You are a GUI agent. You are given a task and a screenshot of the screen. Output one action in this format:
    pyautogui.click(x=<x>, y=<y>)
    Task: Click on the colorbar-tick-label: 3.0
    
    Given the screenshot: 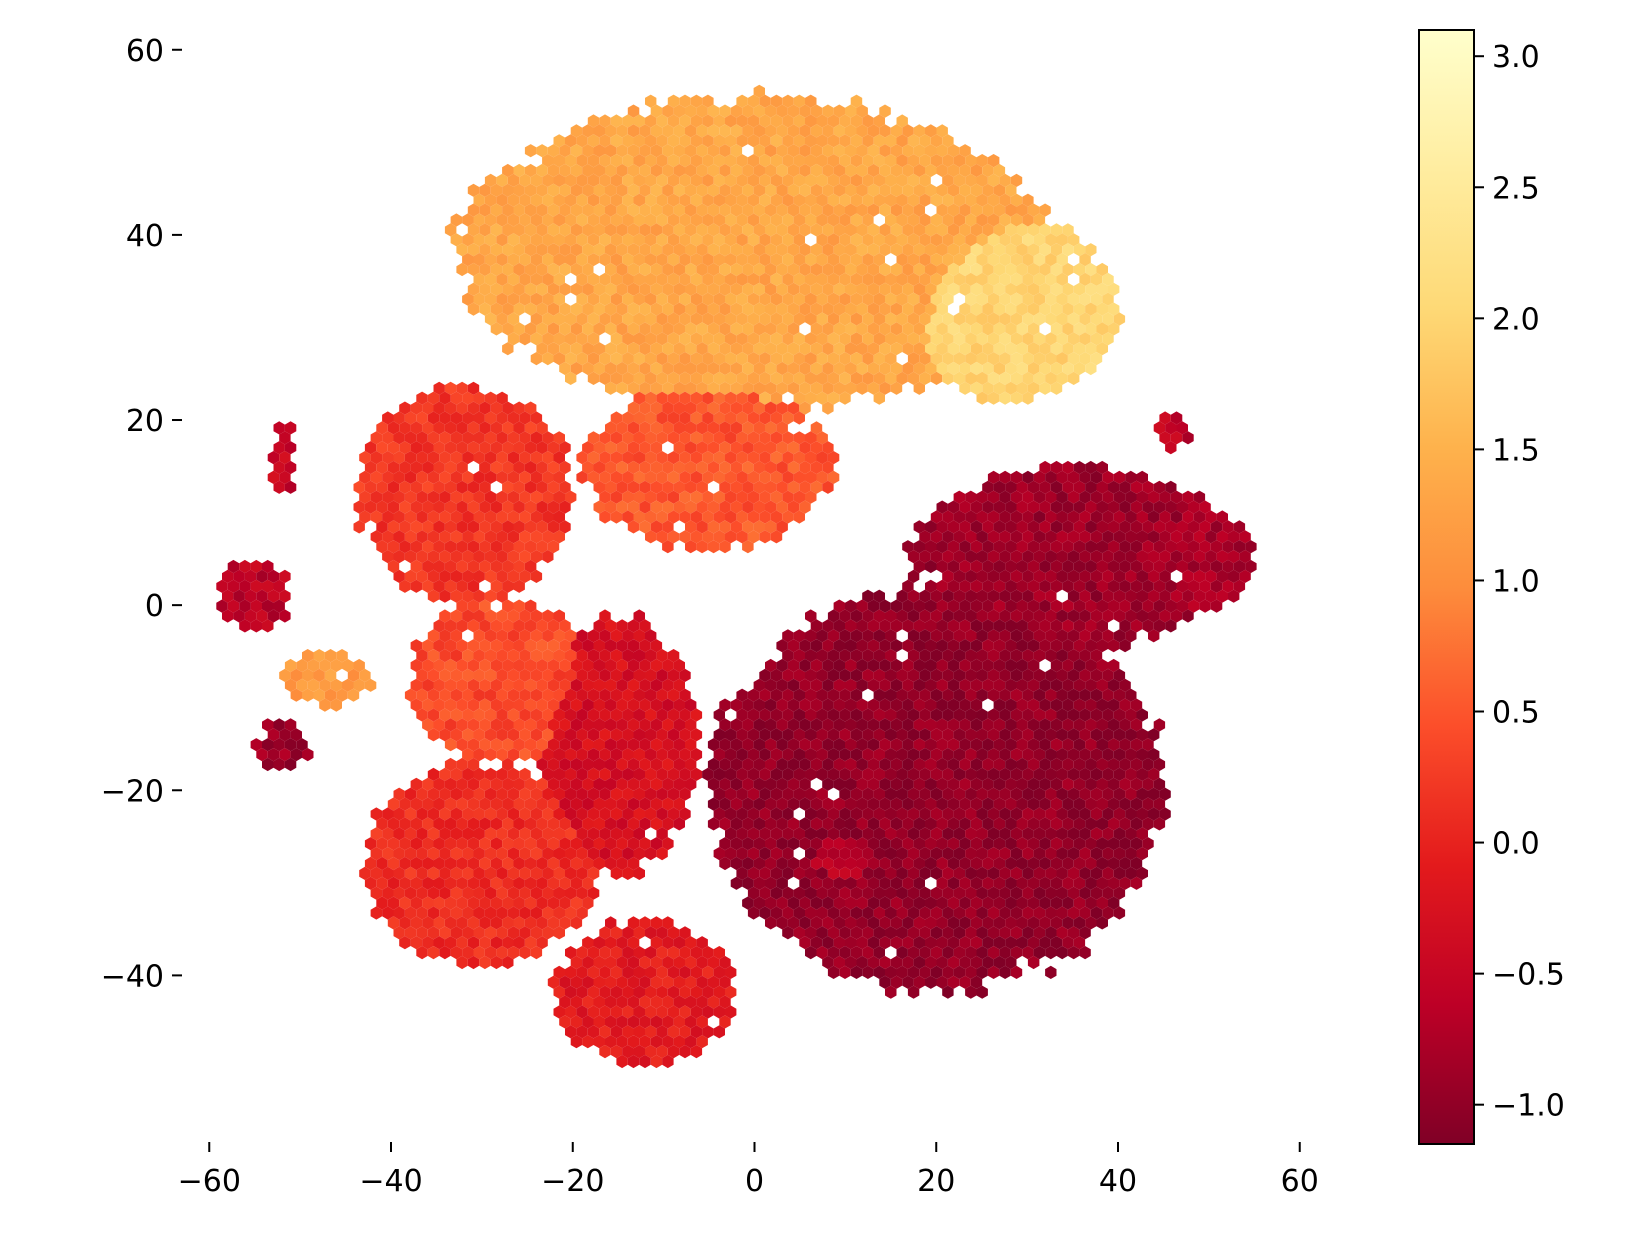 What is the action you would take?
    pyautogui.click(x=1516, y=57)
    